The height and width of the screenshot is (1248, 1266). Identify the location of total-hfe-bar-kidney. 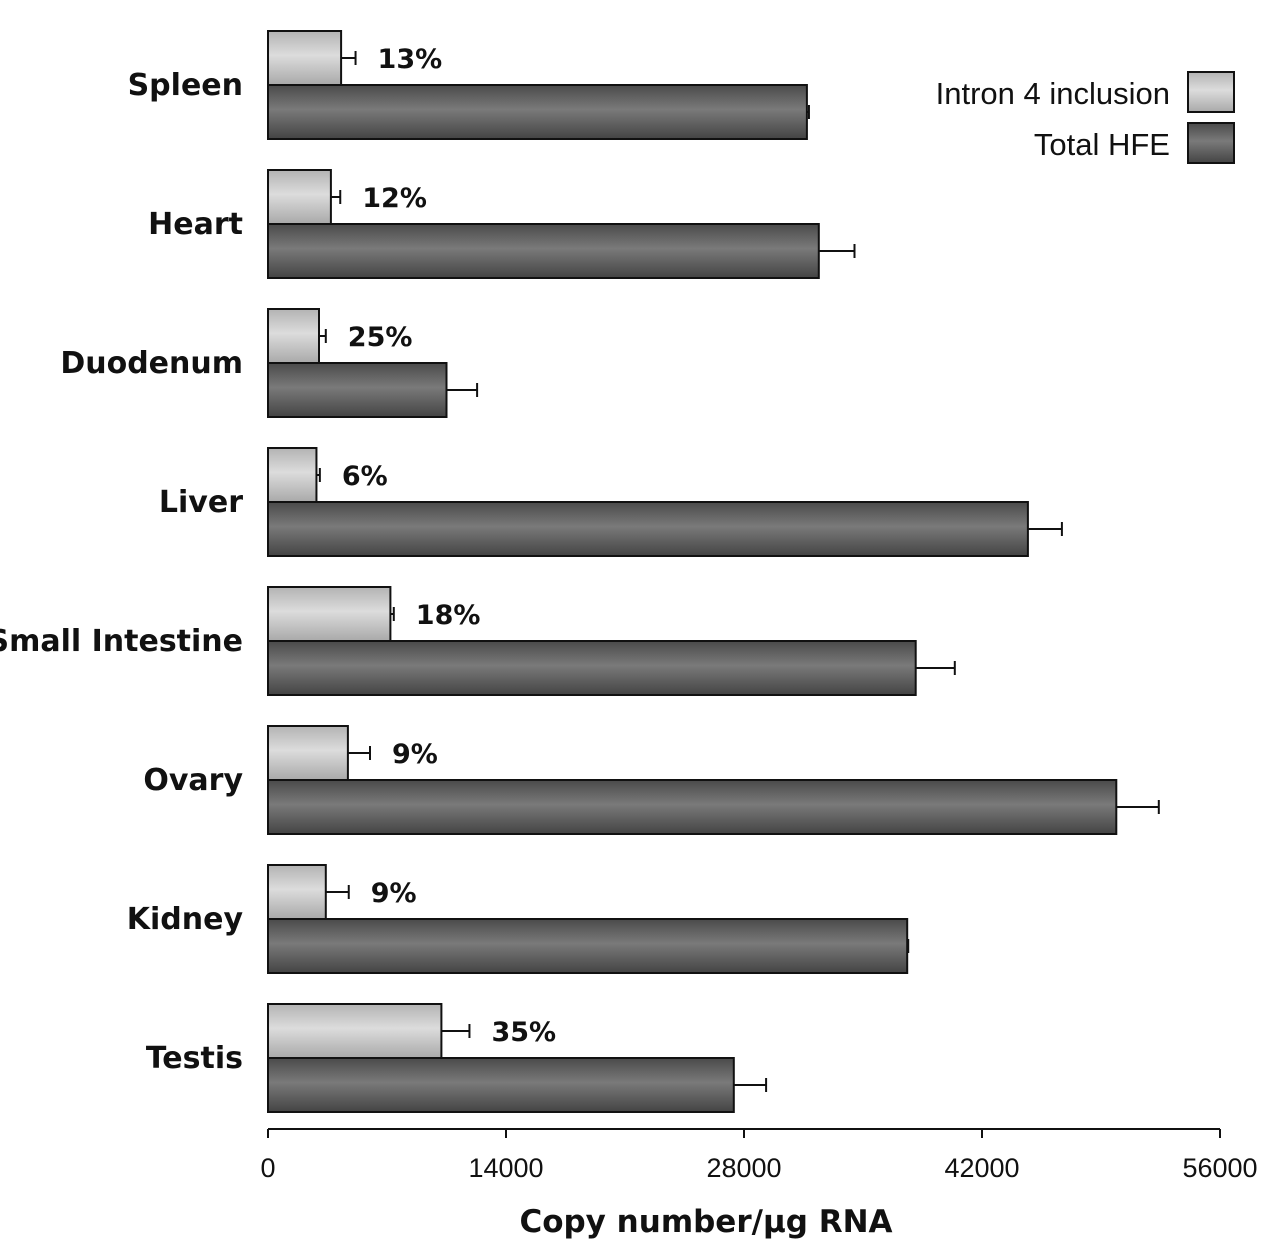
(588, 946).